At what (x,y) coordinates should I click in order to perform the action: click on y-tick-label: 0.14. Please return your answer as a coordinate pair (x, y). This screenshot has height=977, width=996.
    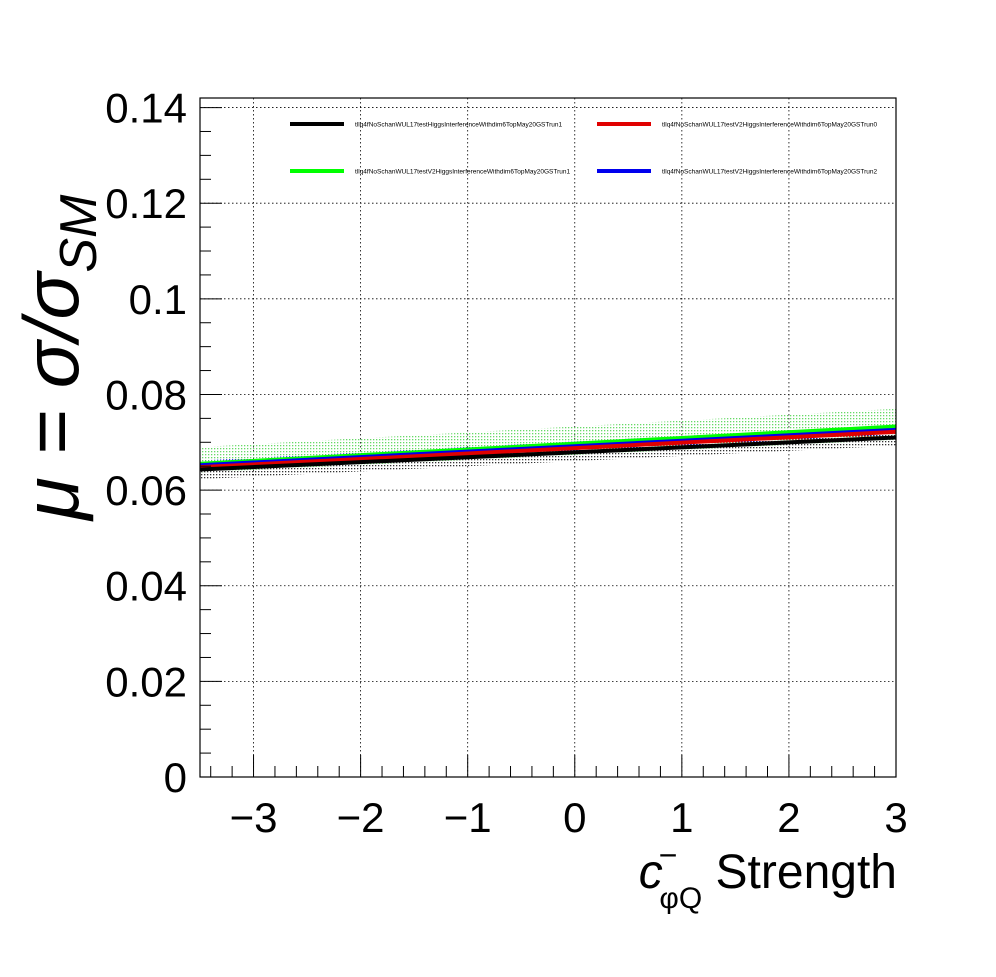
    Looking at the image, I should click on (146, 108).